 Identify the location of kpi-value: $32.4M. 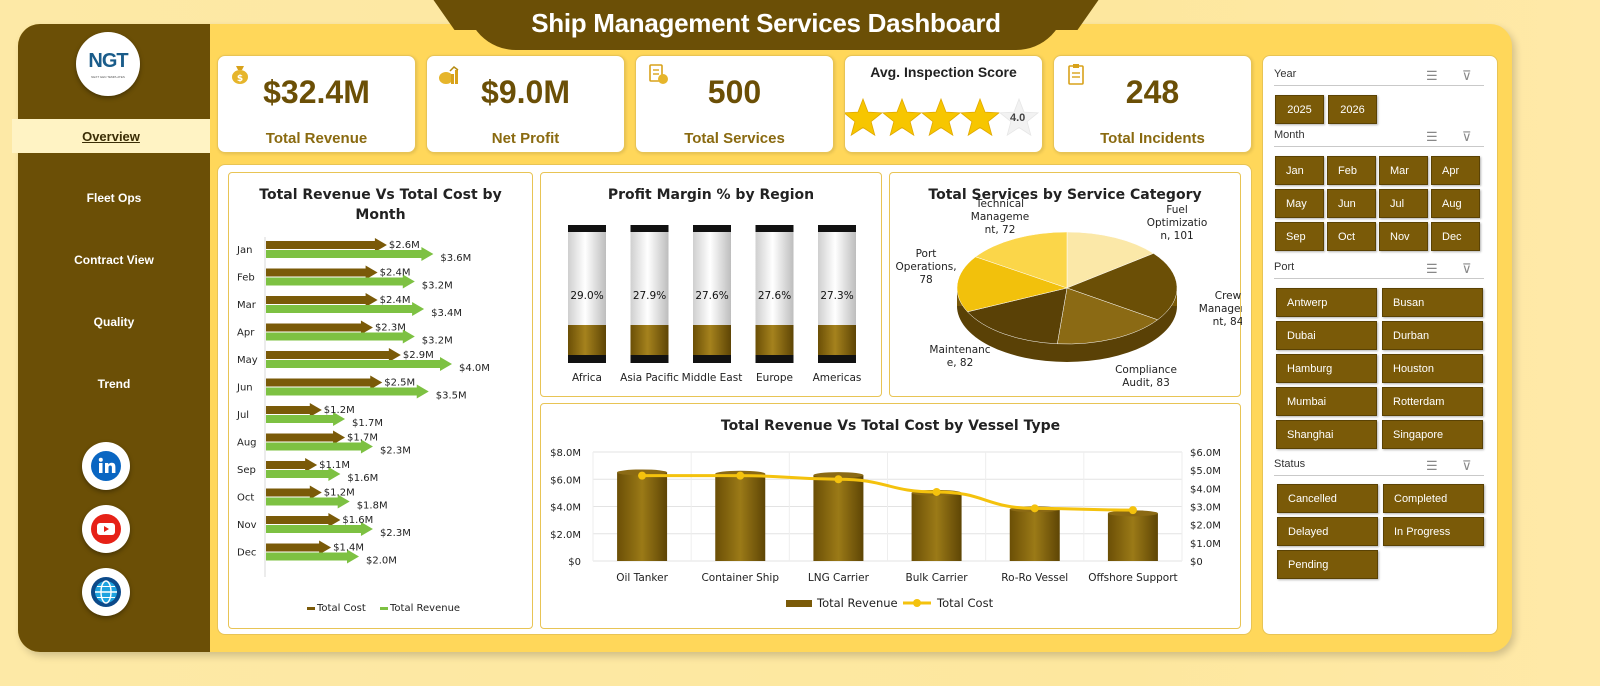
(316, 92).